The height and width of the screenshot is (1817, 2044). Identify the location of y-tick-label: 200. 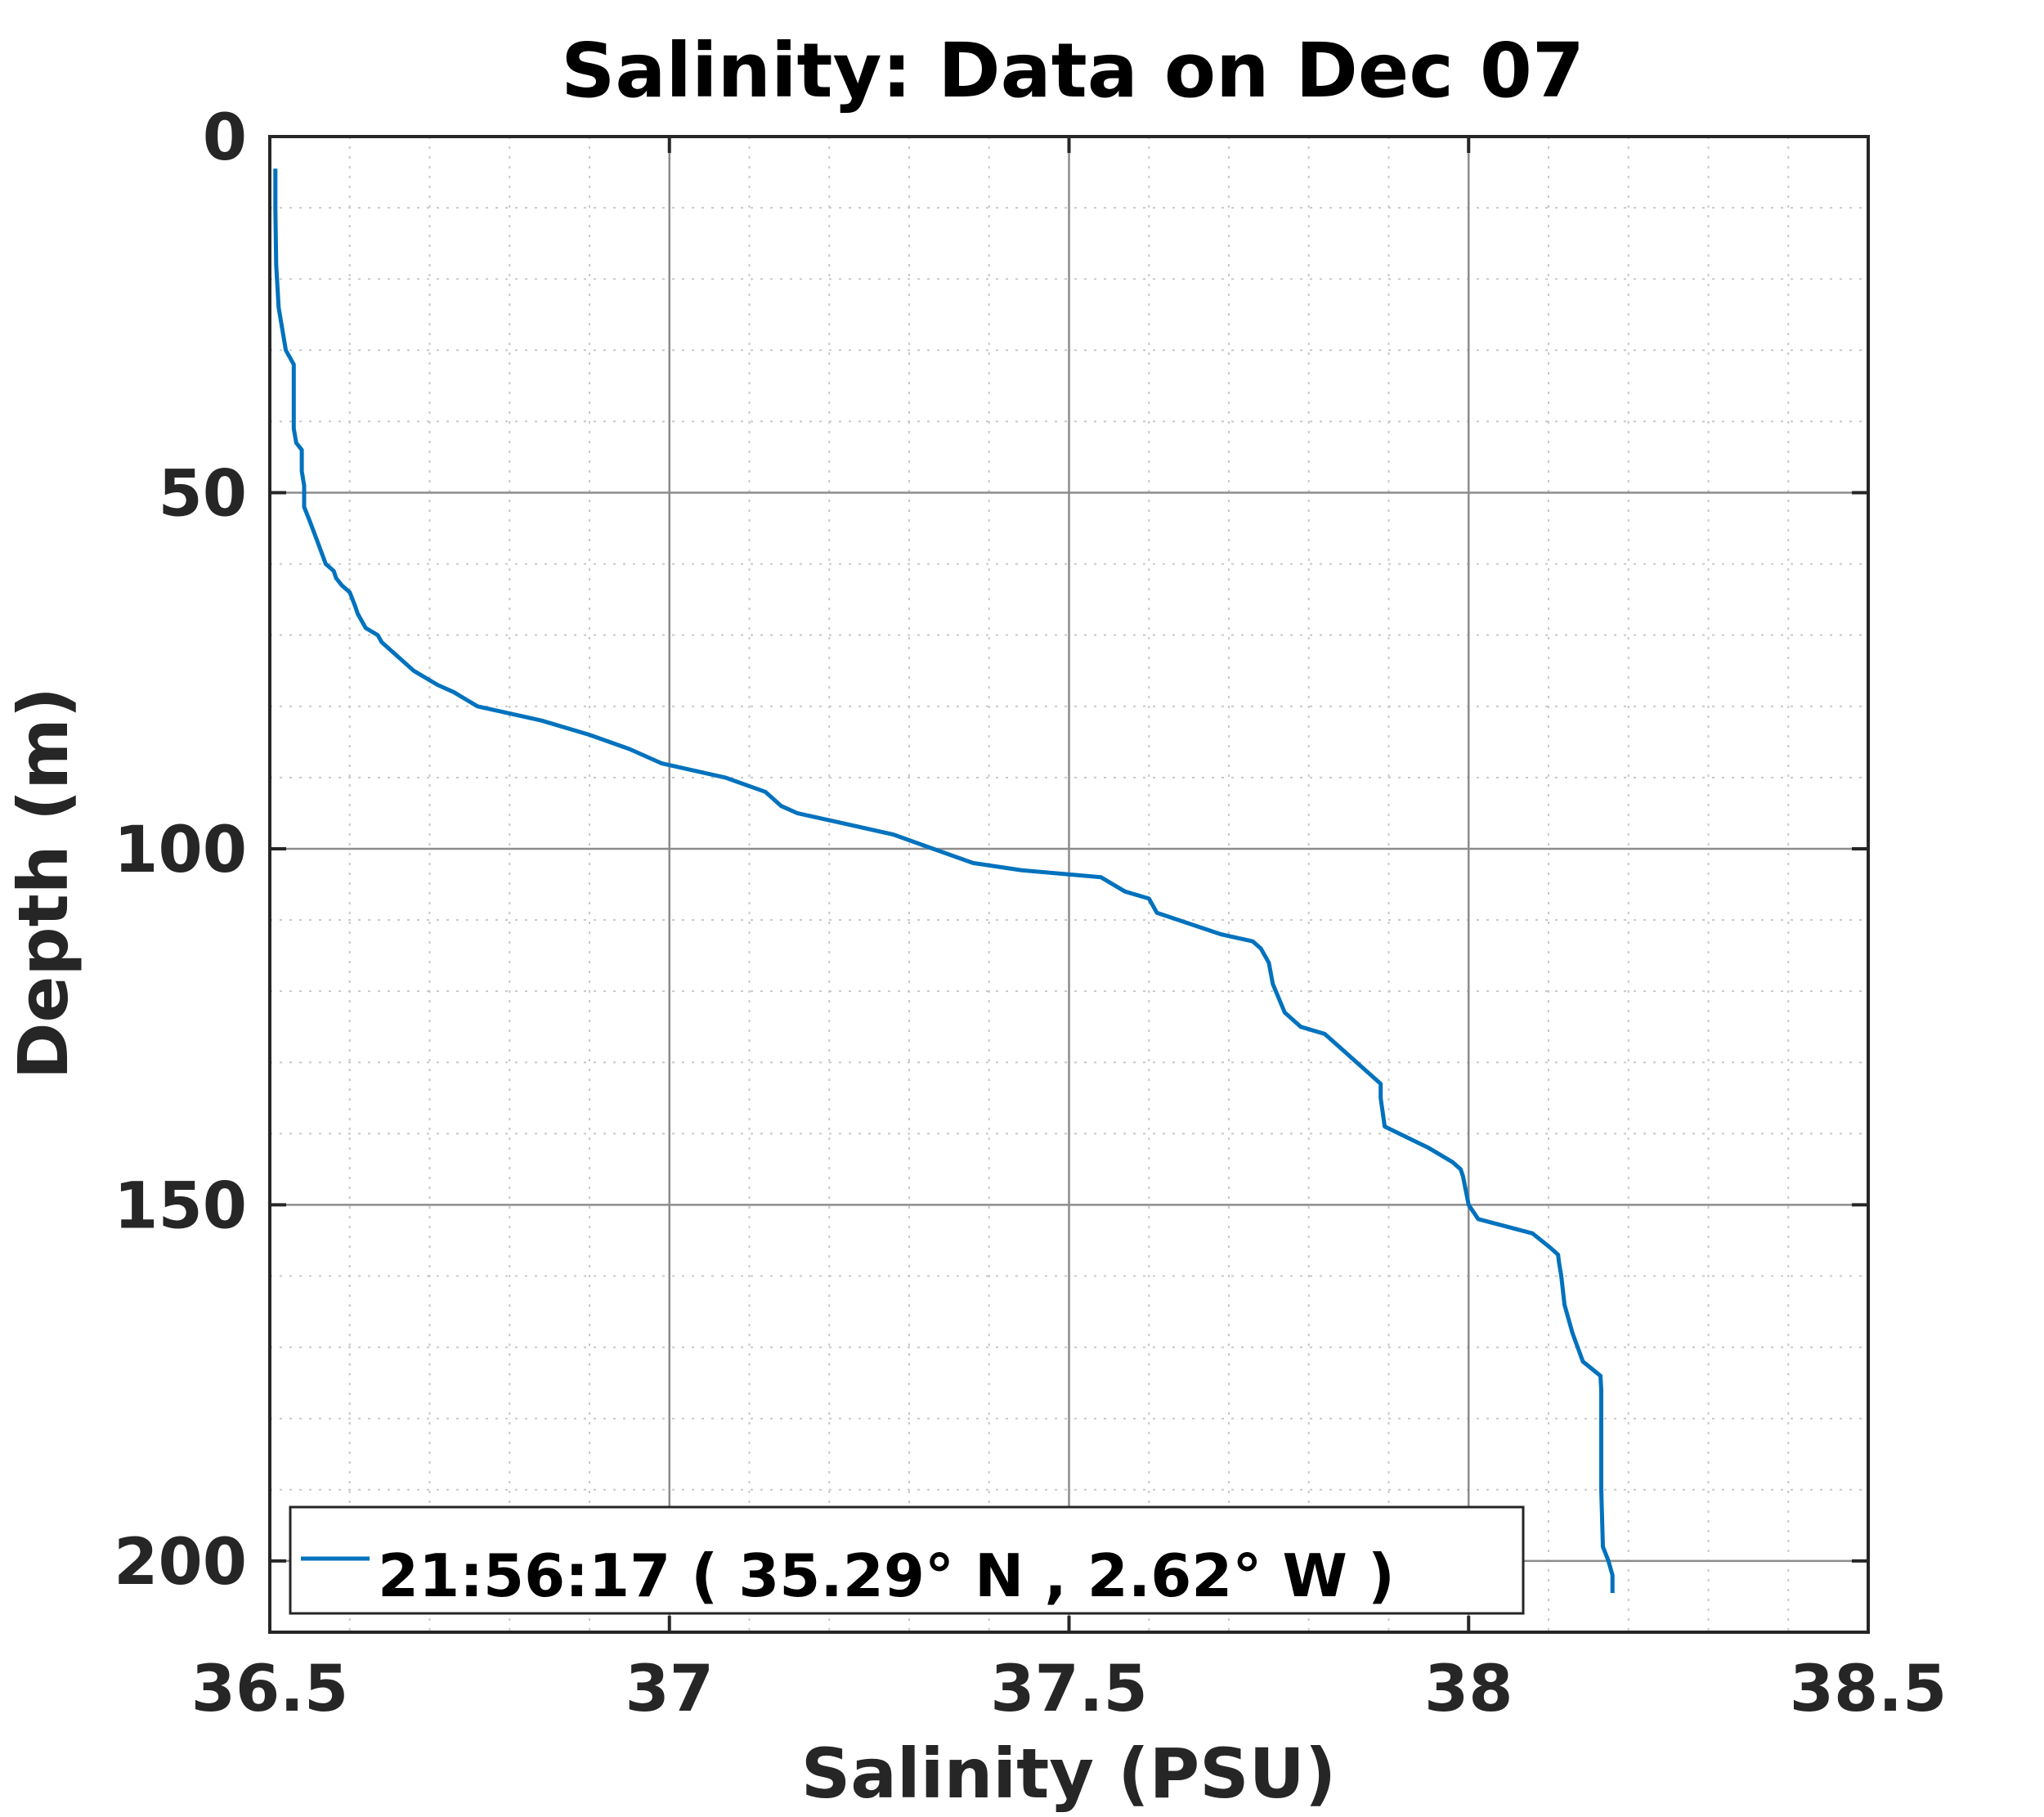
(181, 1562).